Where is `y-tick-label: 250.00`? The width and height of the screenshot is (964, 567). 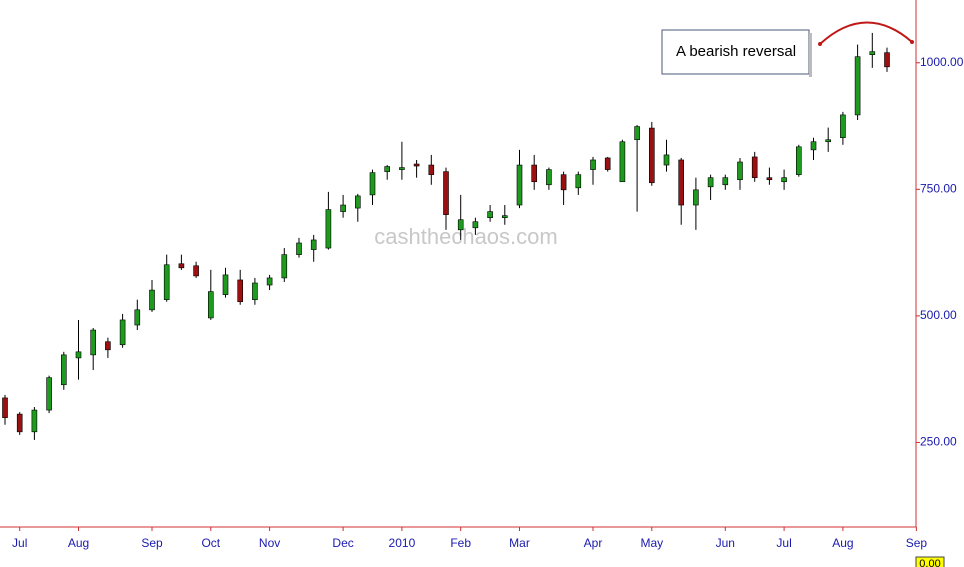 y-tick-label: 250.00 is located at coordinates (938, 442).